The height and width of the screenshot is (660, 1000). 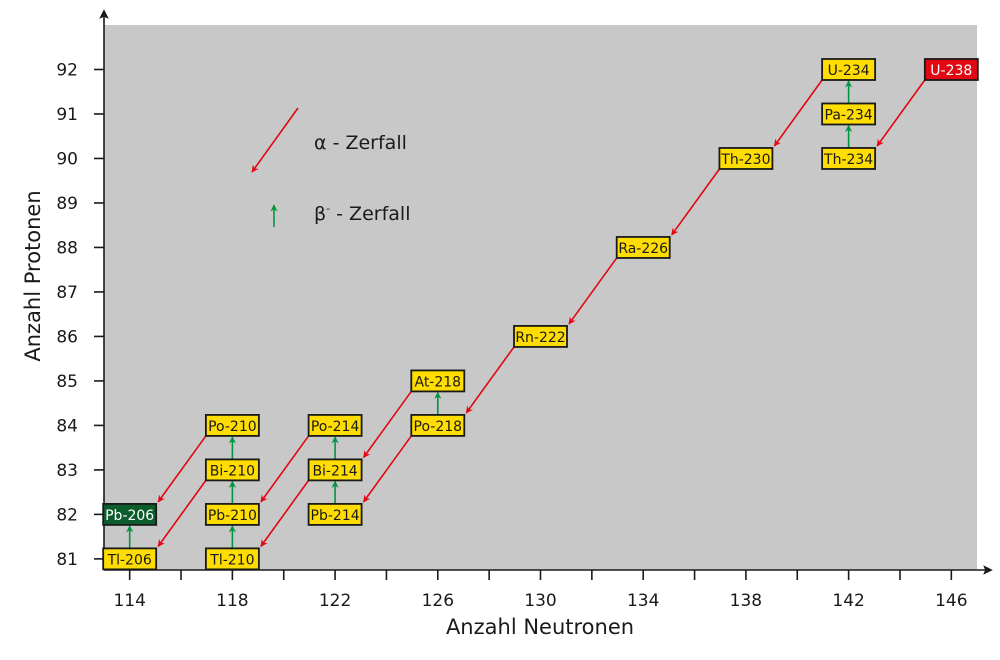 What do you see at coordinates (67, 293) in the screenshot?
I see `y-tick-label: 87` at bounding box center [67, 293].